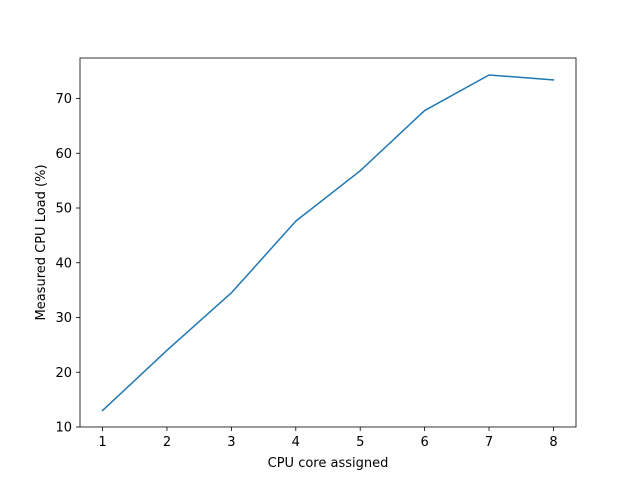  Describe the element at coordinates (63, 318) in the screenshot. I see `y-tick-label: 30` at that location.